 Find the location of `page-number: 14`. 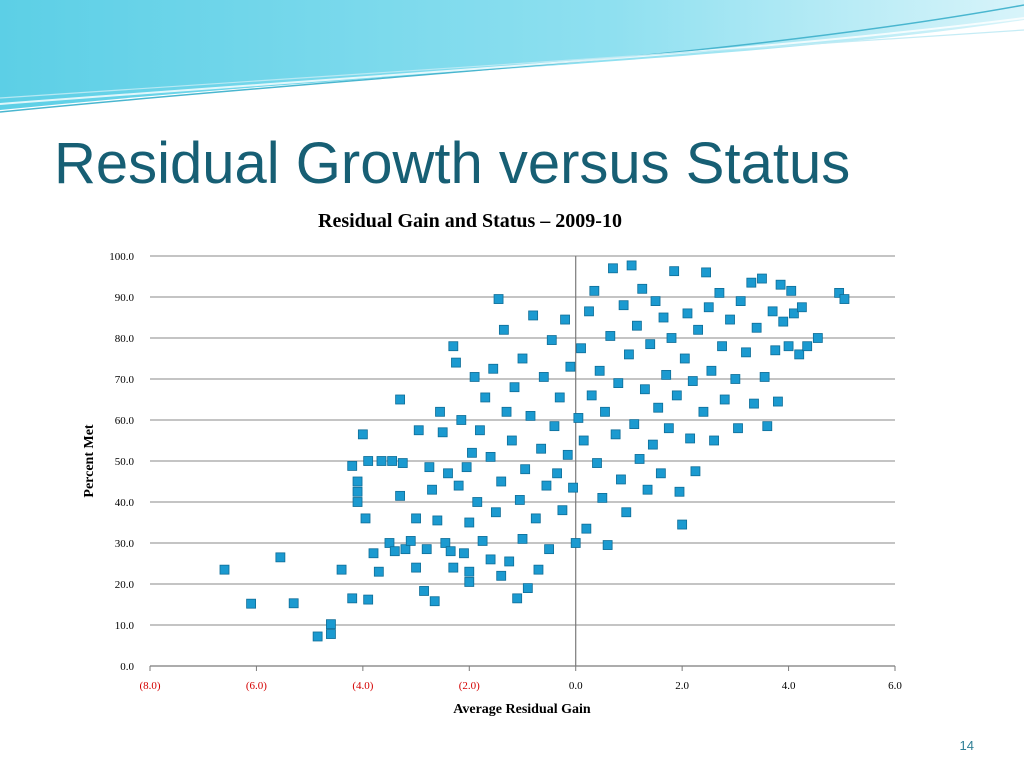

page-number: 14 is located at coordinates (966, 745).